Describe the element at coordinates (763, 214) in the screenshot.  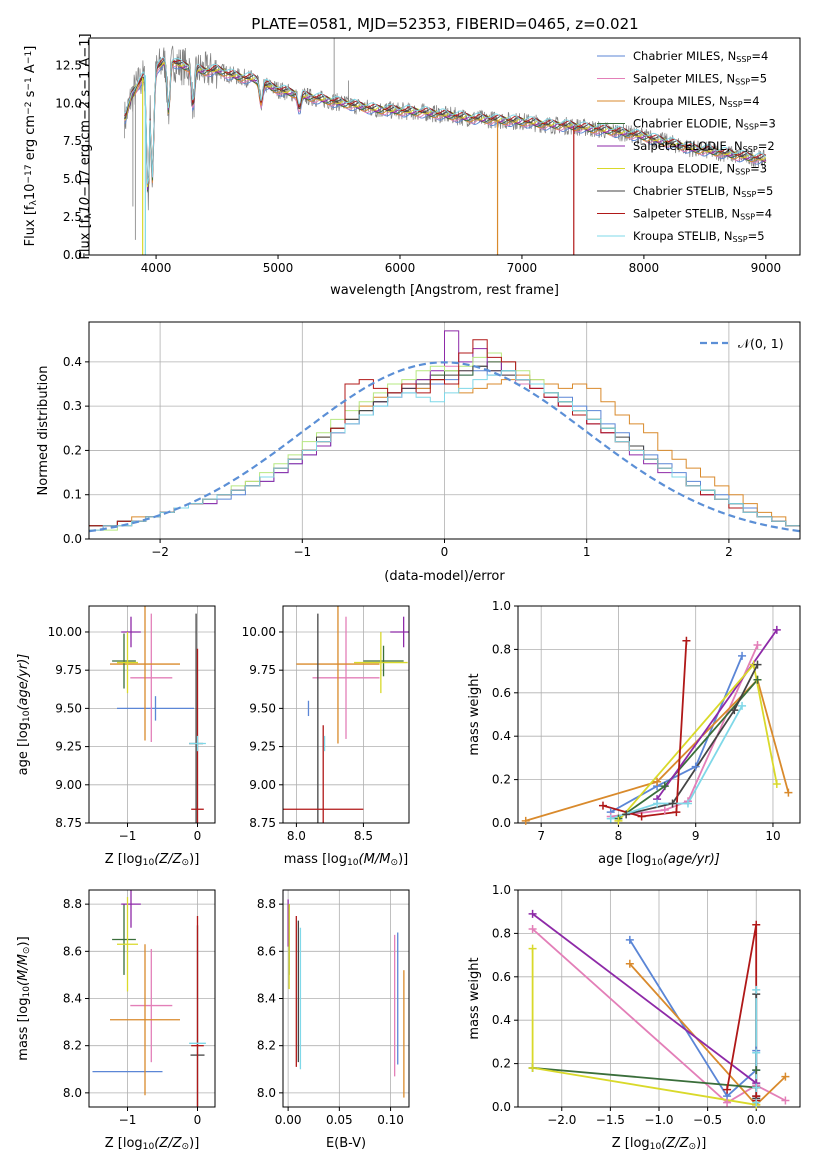
I see `legend-label-part: =4` at that location.